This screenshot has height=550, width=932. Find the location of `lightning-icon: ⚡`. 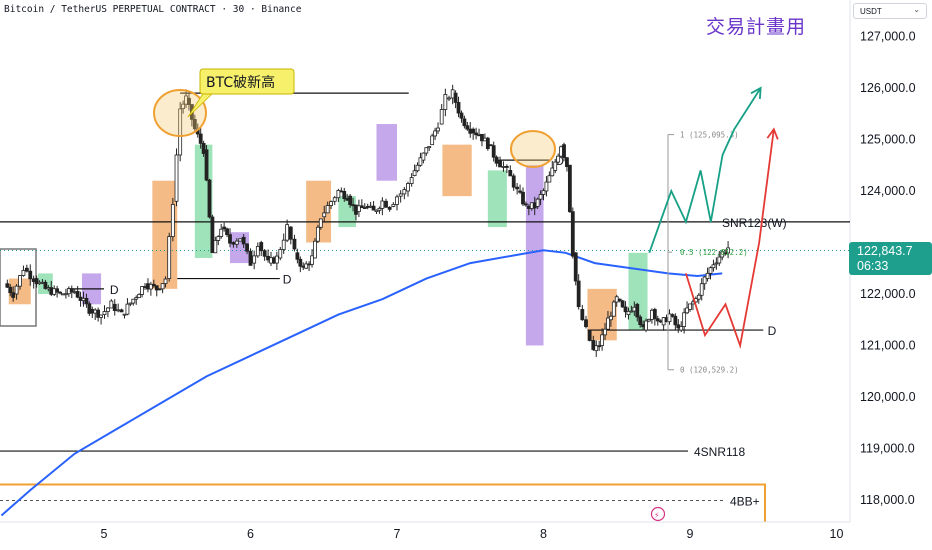

lightning-icon: ⚡ is located at coordinates (657, 515).